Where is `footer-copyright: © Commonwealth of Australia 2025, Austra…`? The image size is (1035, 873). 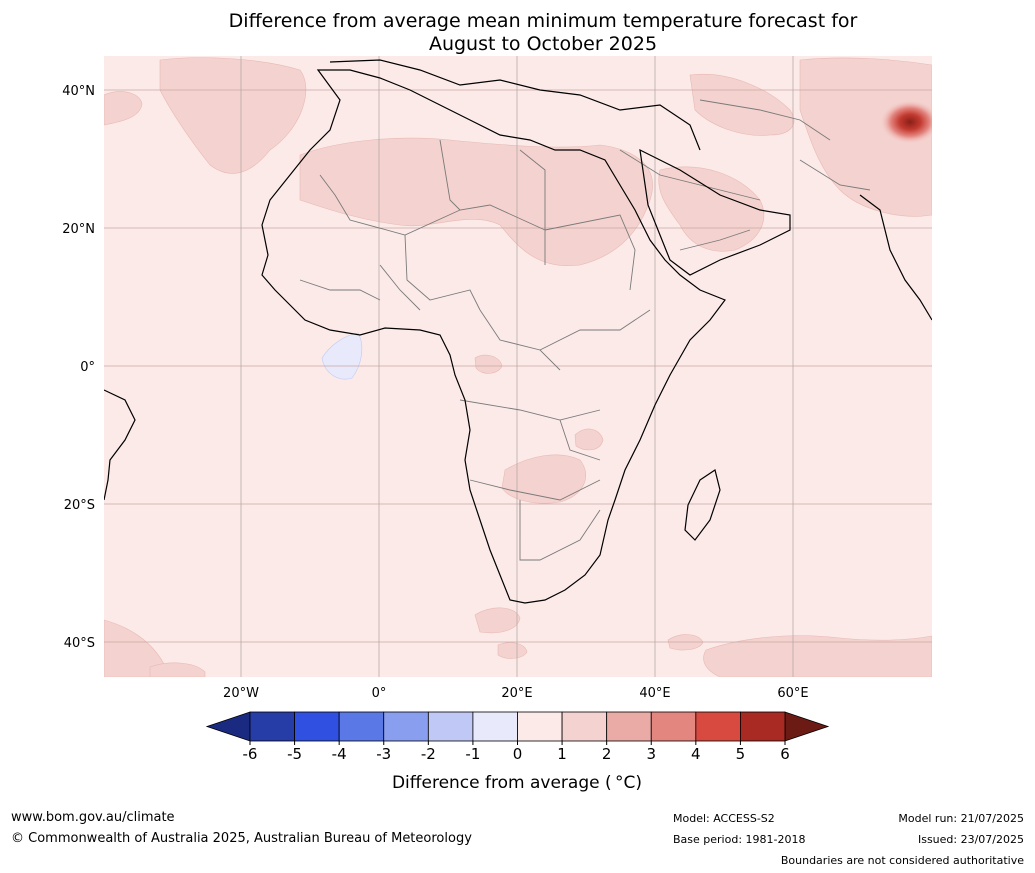 footer-copyright: © Commonwealth of Australia 2025, Austra… is located at coordinates (241, 838).